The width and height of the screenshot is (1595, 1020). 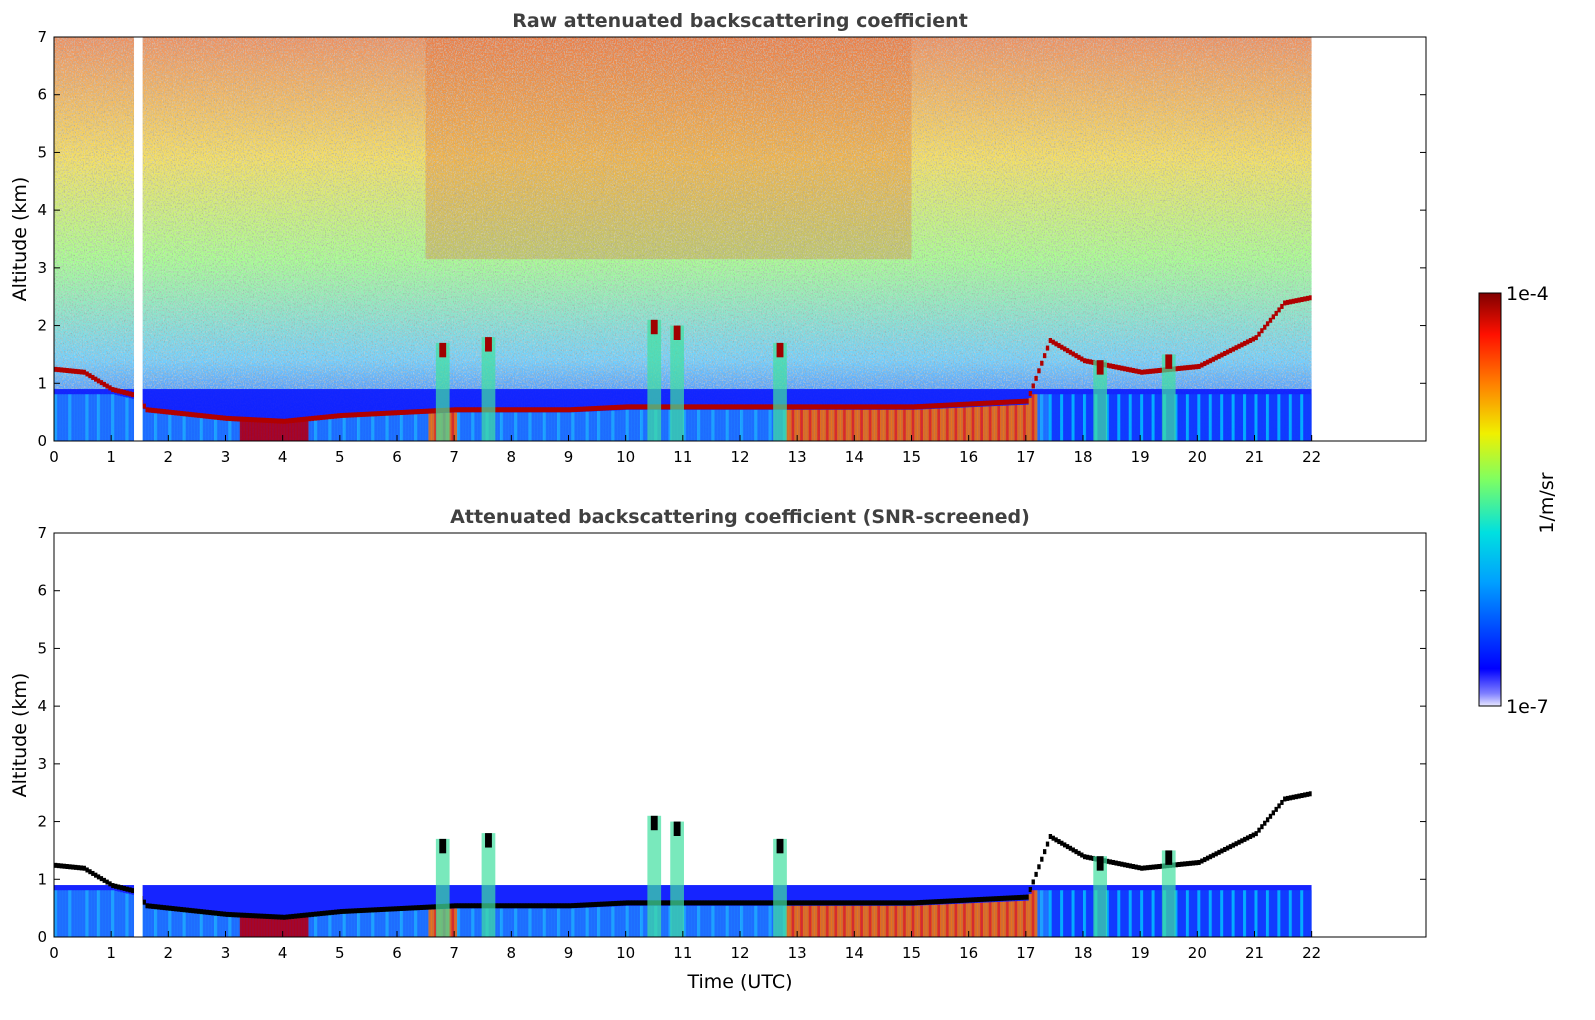 I want to click on x-tick-label: 1, so click(x=111, y=953).